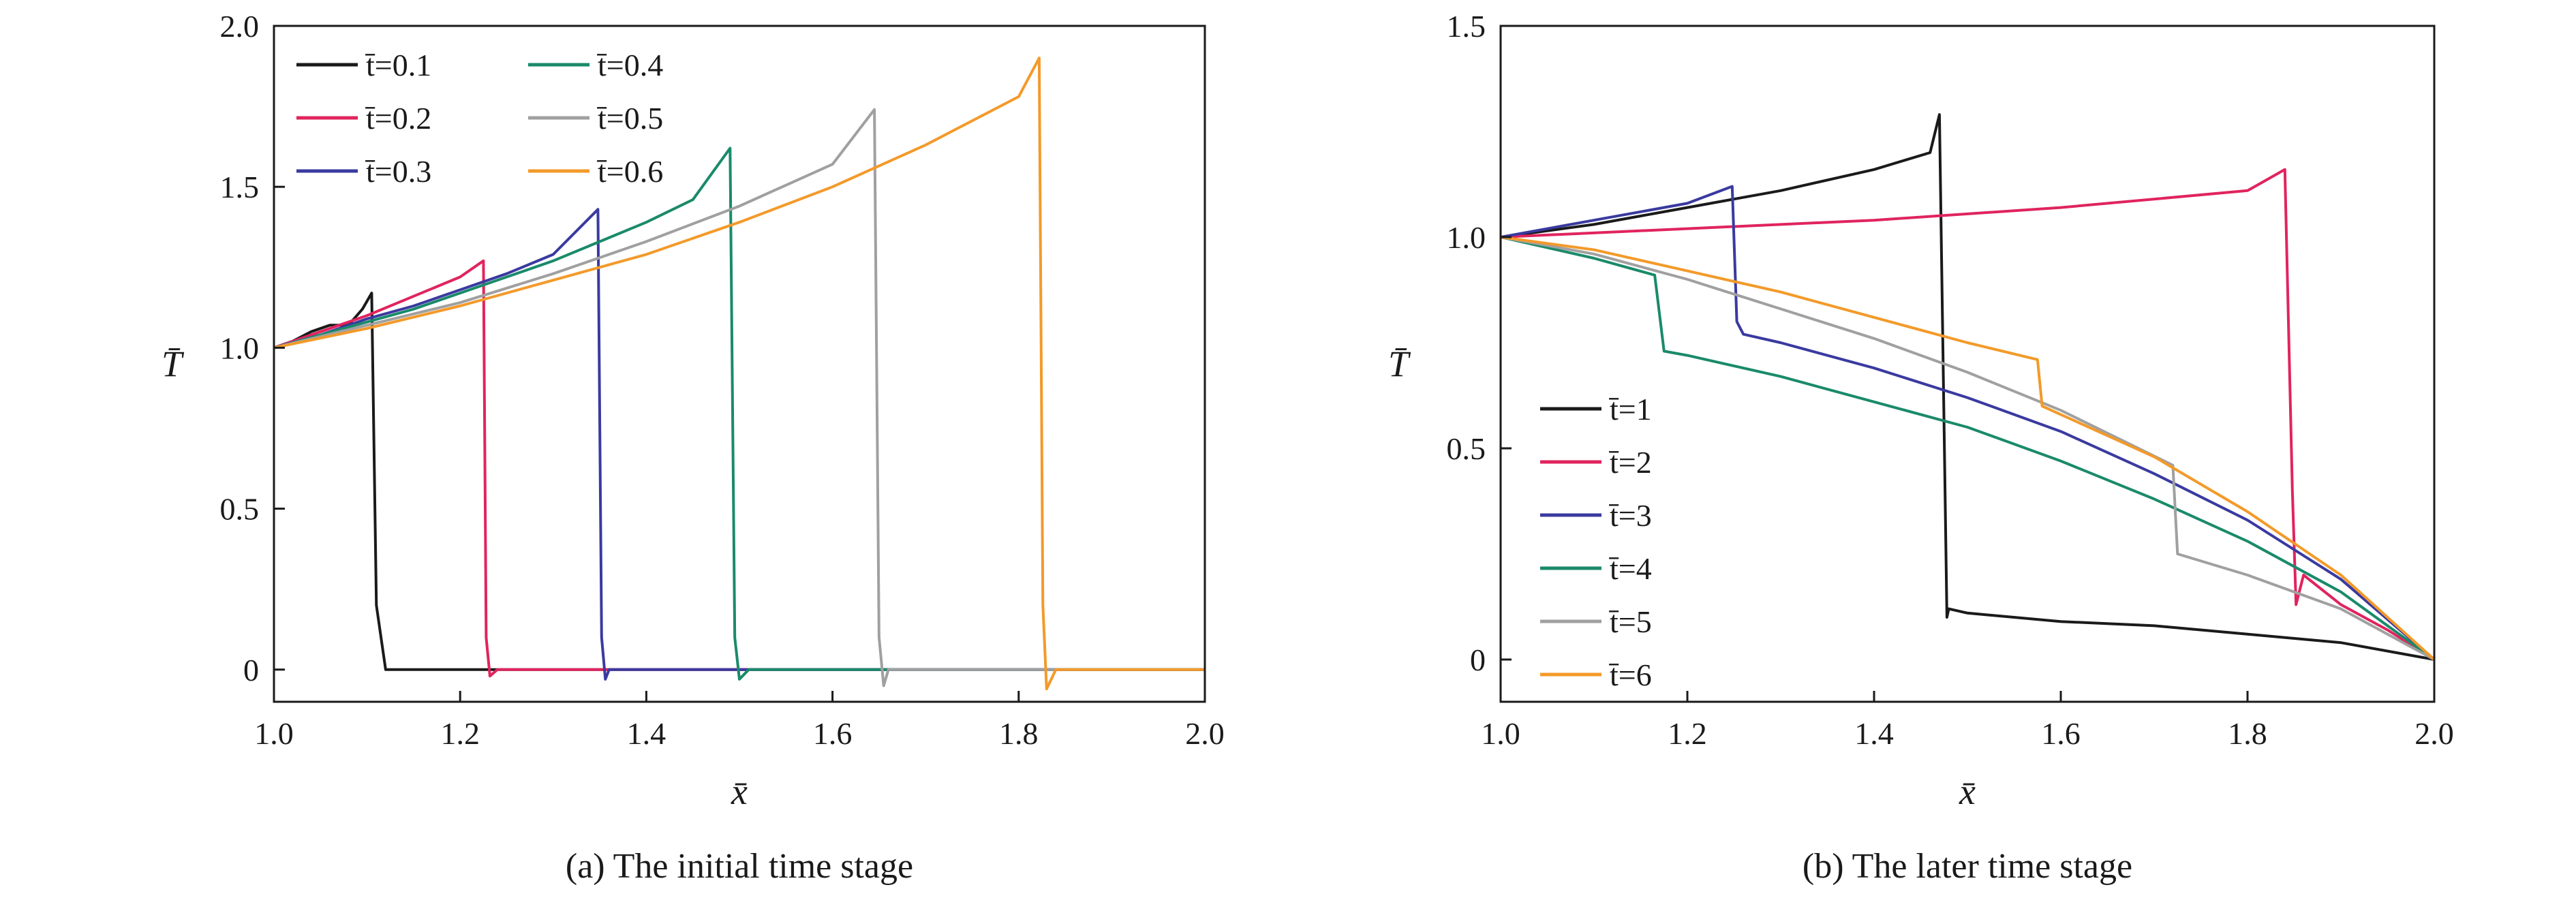 This screenshot has width=2576, height=898. What do you see at coordinates (629, 65) in the screenshot?
I see `legend-label: t̄=0.4` at bounding box center [629, 65].